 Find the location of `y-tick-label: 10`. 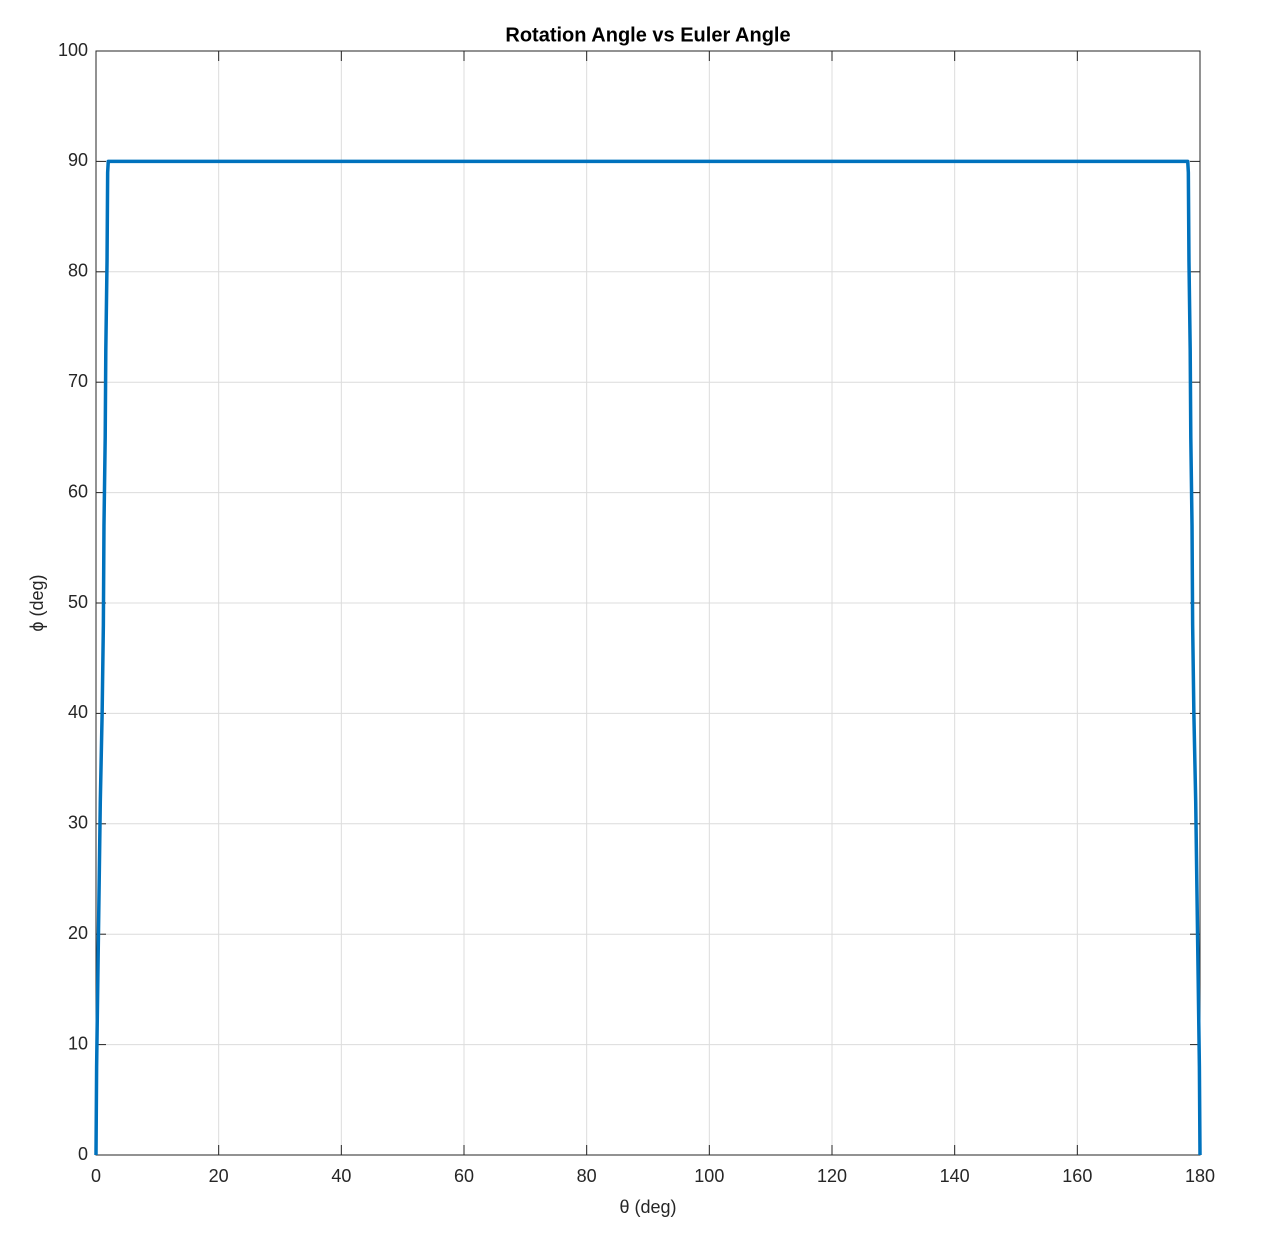

y-tick-label: 10 is located at coordinates (78, 1043).